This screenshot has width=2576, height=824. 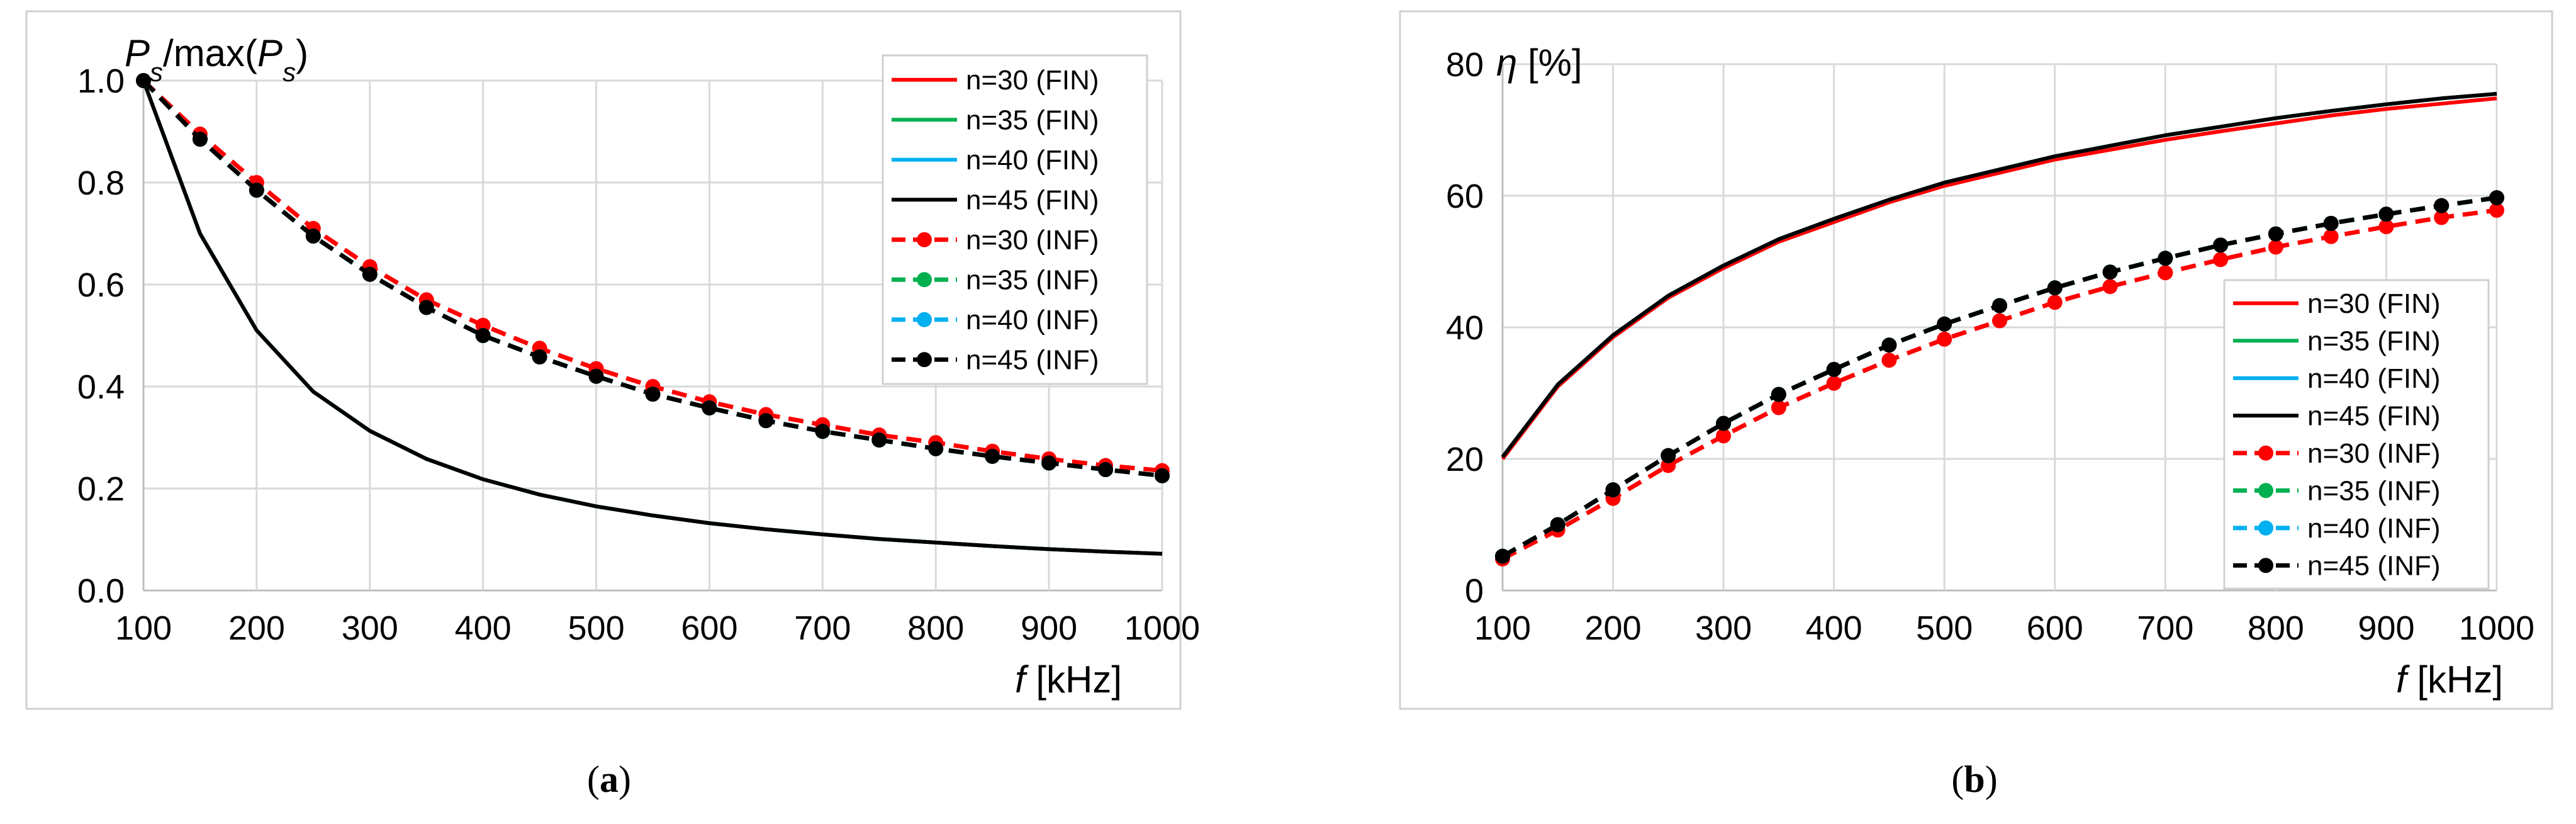 What do you see at coordinates (1049, 628) in the screenshot?
I see `x-tick-label: 900` at bounding box center [1049, 628].